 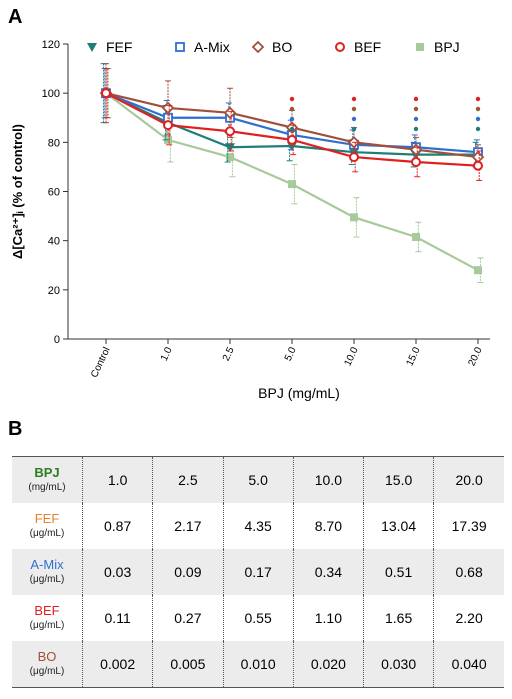 I want to click on y-tick-label: 40, so click(x=54, y=242).